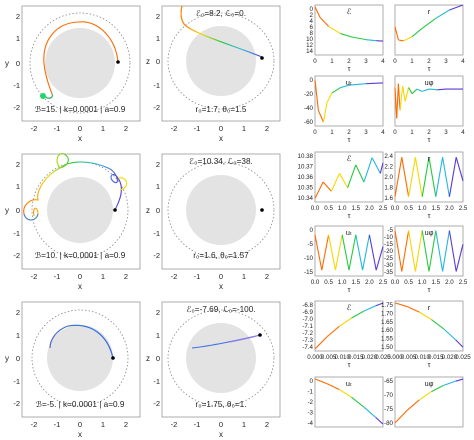  Describe the element at coordinates (409, 357) in the screenshot. I see `x-tick: 0.005` at that location.